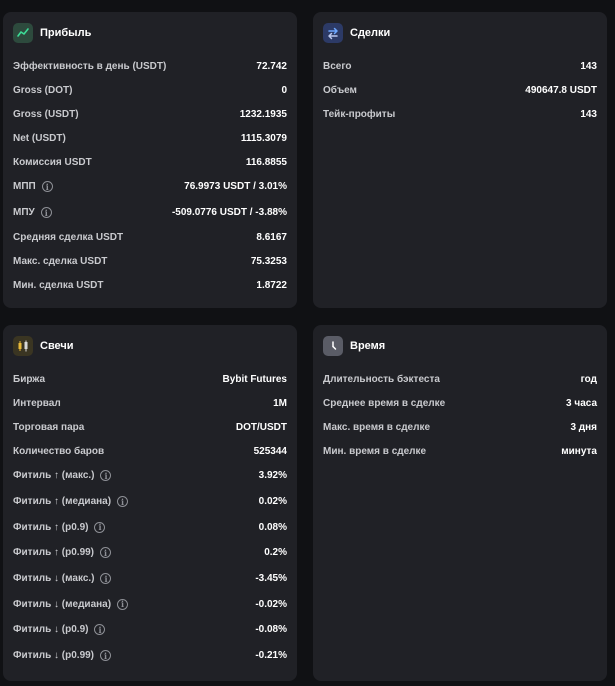  Describe the element at coordinates (150, 630) in the screenshot. I see `candles-row: Фитиль ↓ (p0.9) i -0.08%` at that location.